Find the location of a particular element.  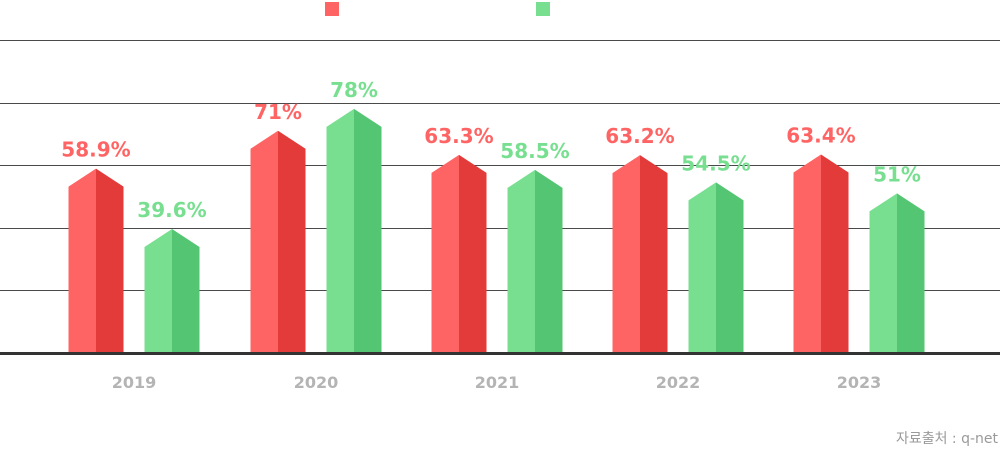

bar-2020-series1-side is located at coordinates (292, 241).